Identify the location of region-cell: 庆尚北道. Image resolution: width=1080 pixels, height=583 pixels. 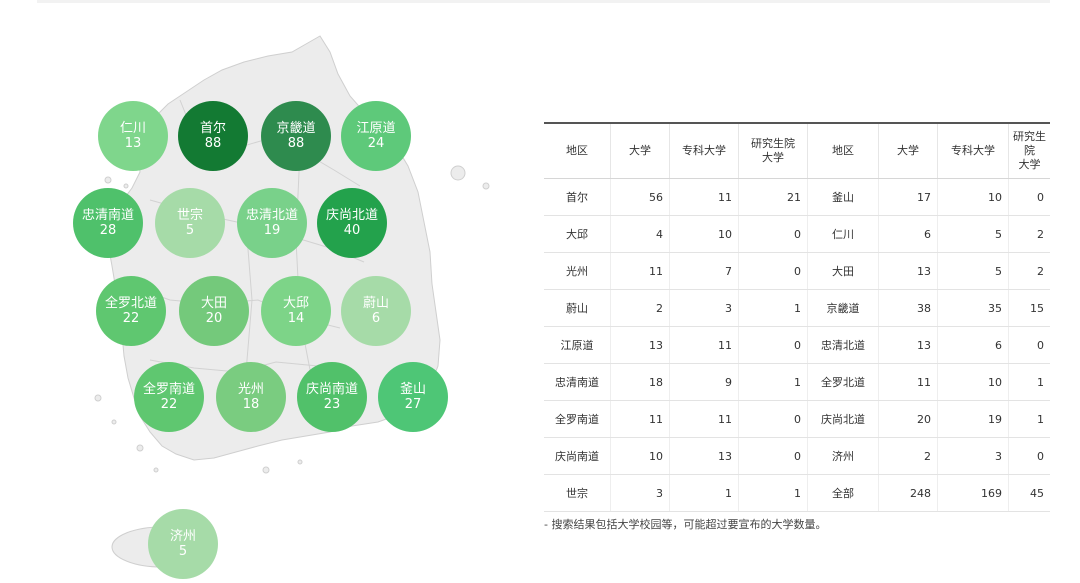
(843, 419).